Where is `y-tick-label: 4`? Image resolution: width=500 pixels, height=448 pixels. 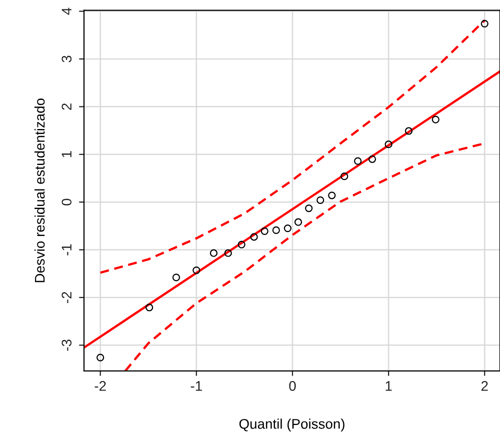 y-tick-label: 4 is located at coordinates (67, 11).